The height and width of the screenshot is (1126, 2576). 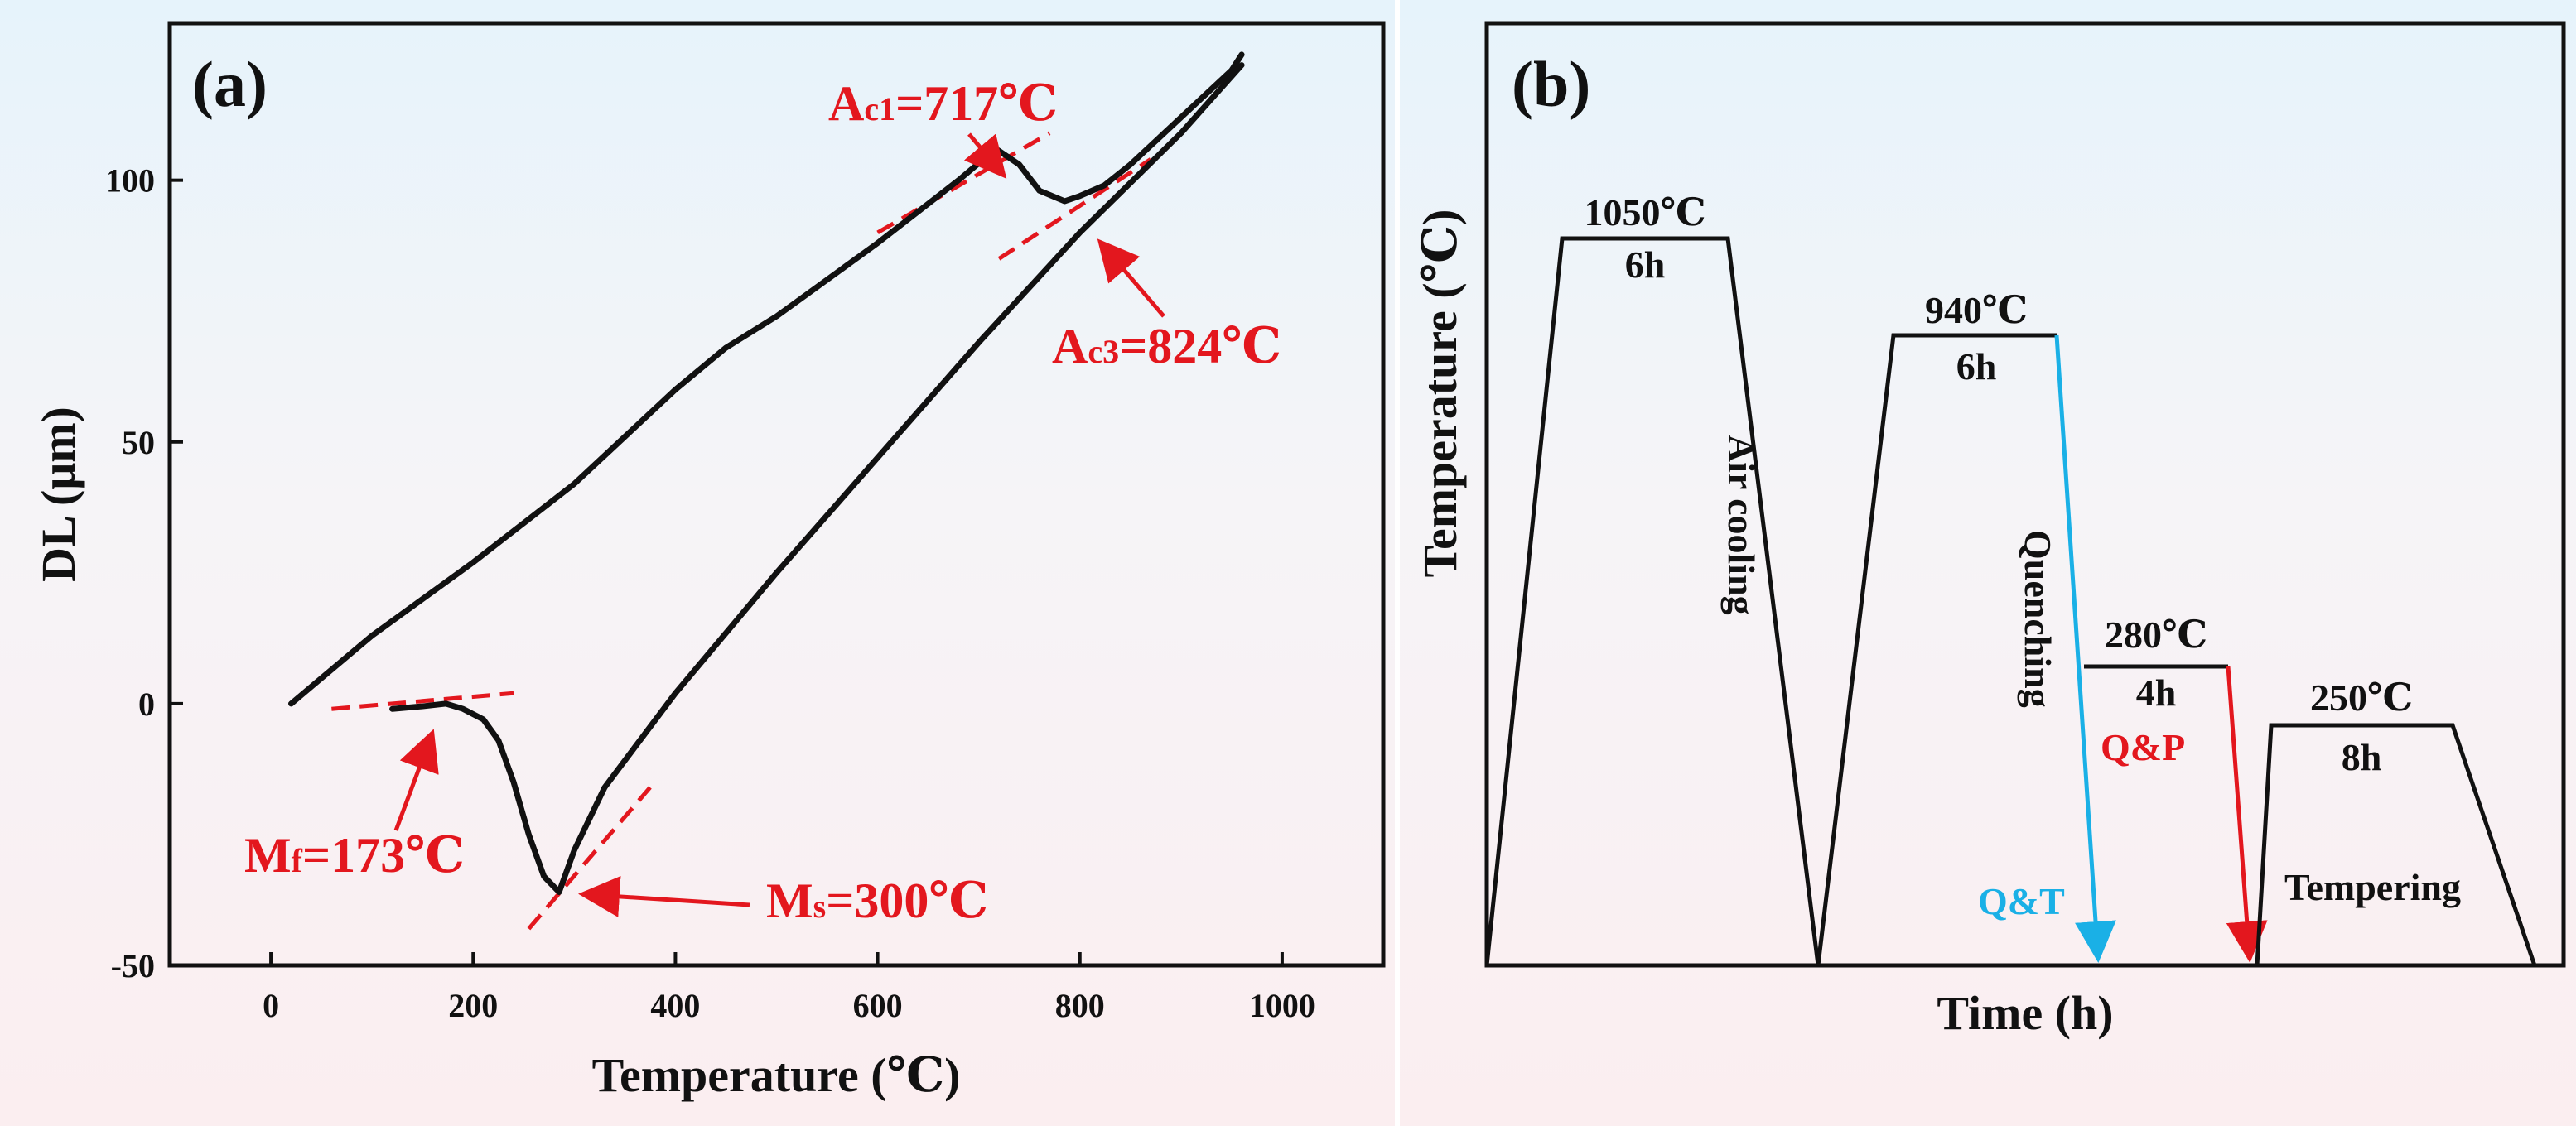 I want to click on label-quenching: Quenching, so click(x=2038, y=619).